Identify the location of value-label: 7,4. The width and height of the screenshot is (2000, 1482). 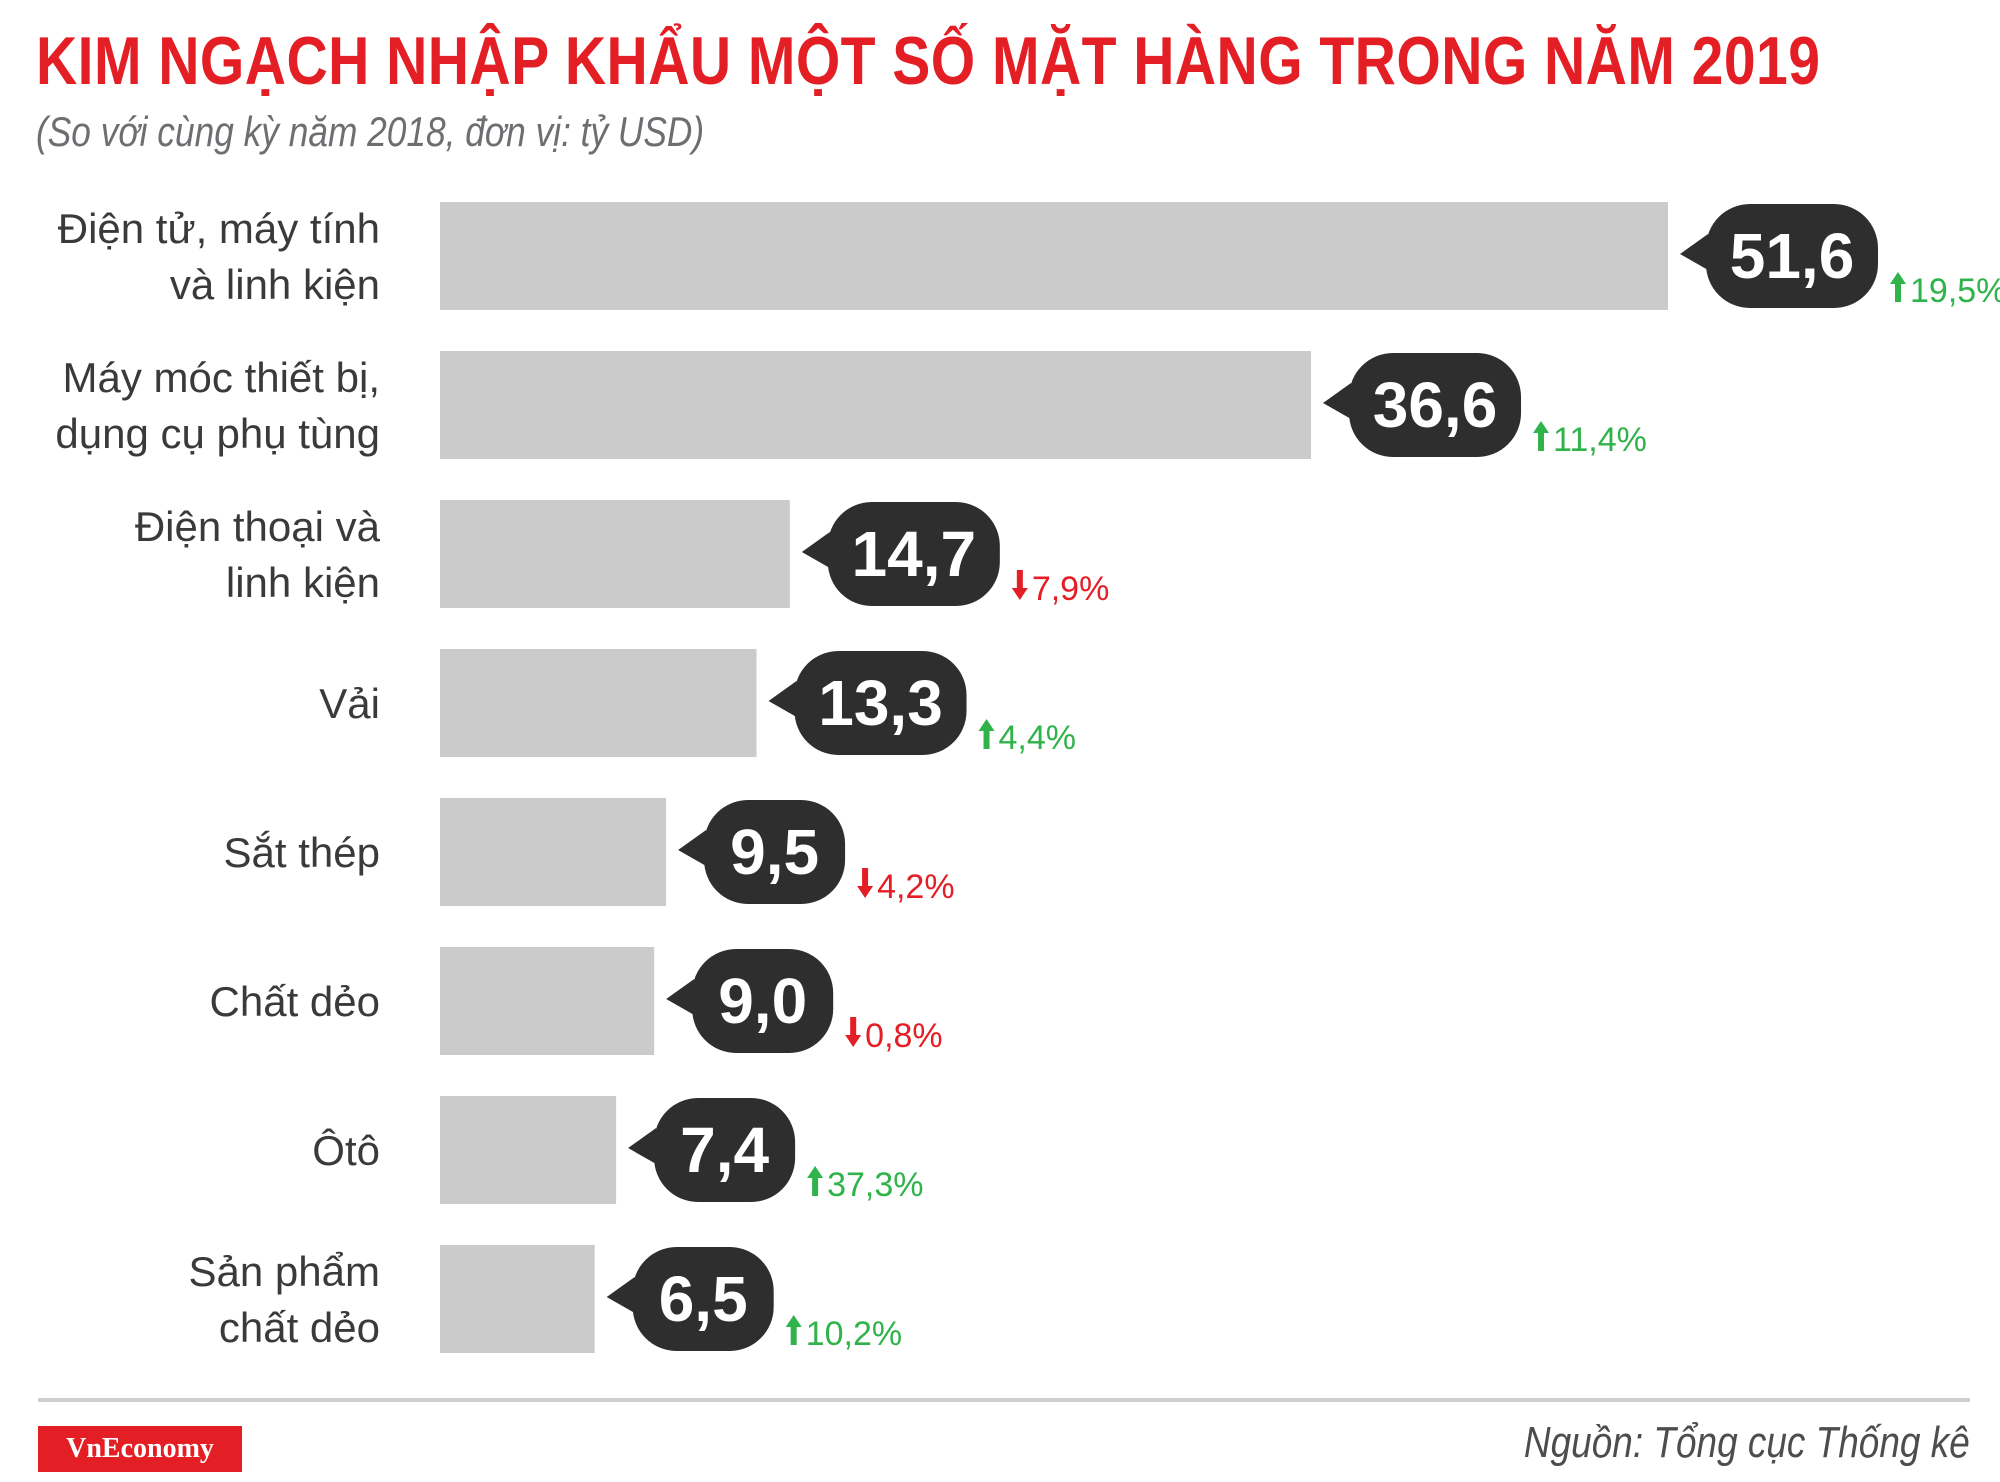
(724, 1150).